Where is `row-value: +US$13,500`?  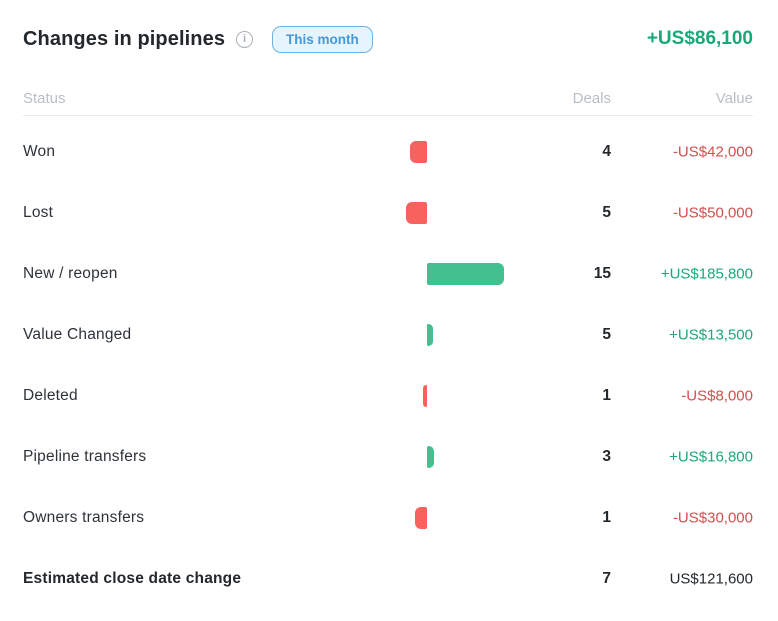 row-value: +US$13,500 is located at coordinates (711, 334).